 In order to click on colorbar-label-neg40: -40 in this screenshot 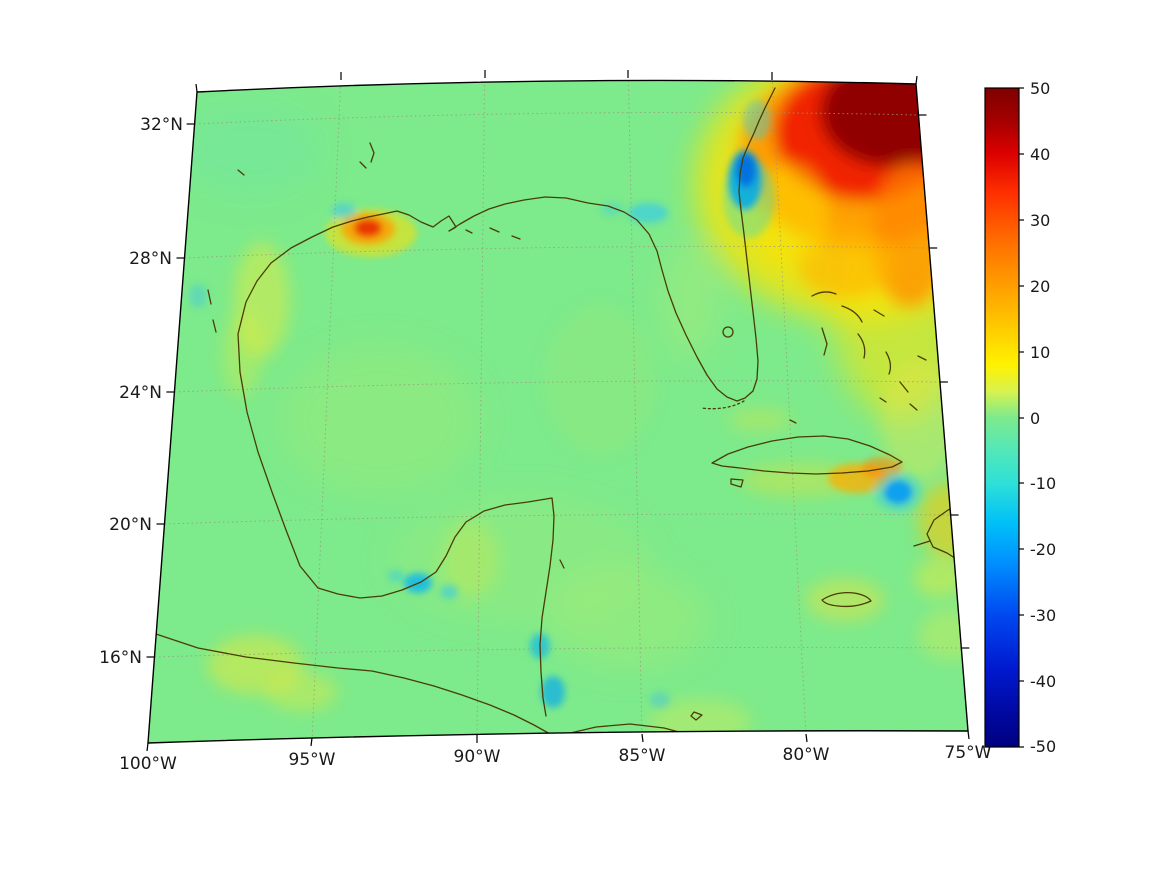, I will do `click(1043, 681)`.